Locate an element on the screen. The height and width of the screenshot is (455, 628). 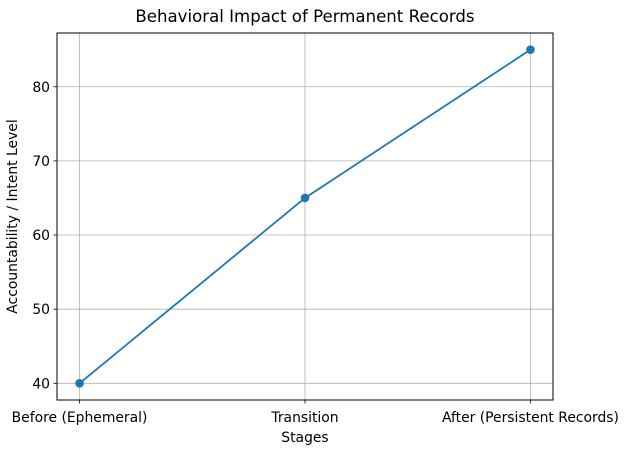
y-axis-label: Accountability / Intent Level is located at coordinates (13, 216).